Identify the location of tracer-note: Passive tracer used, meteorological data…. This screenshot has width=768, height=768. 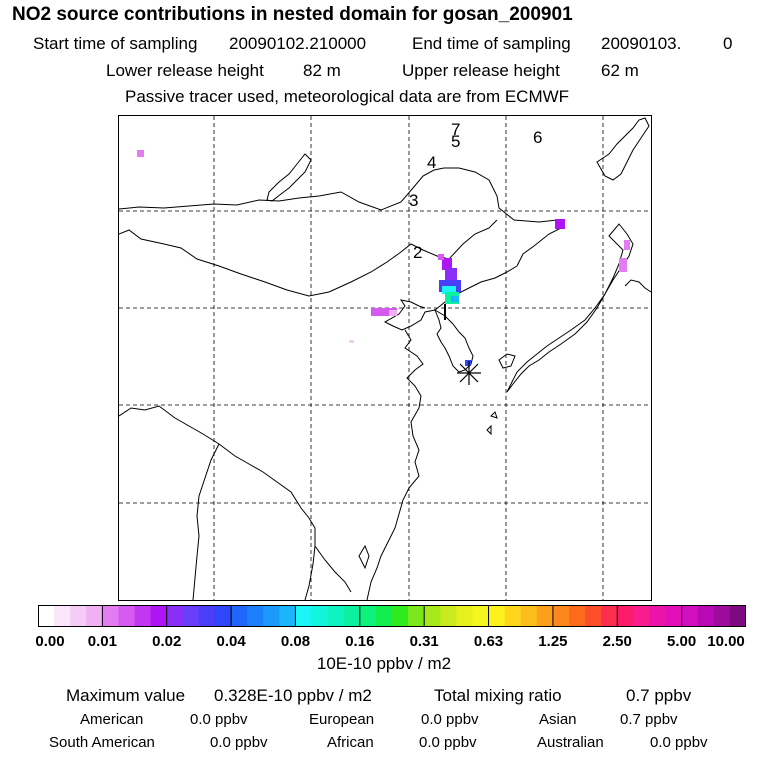
(347, 96).